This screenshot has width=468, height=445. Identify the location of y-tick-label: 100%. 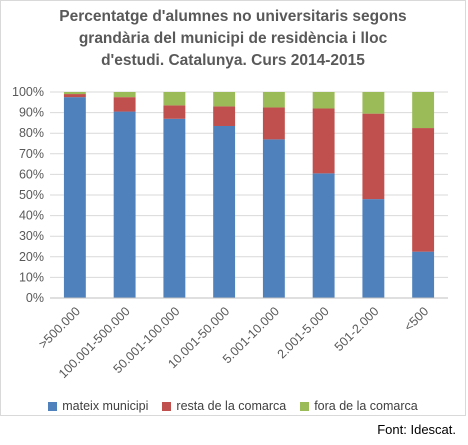
(28, 92).